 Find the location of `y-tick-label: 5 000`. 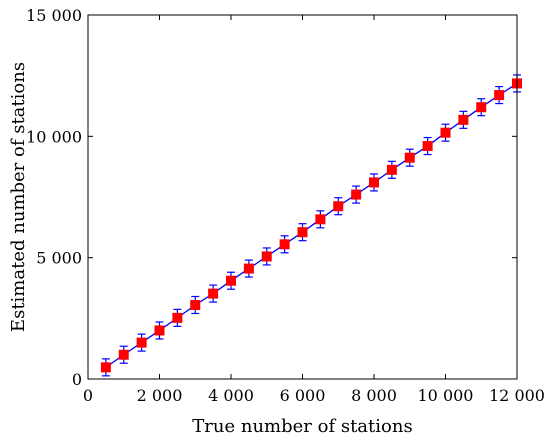

y-tick-label: 5 000 is located at coordinates (59, 258).